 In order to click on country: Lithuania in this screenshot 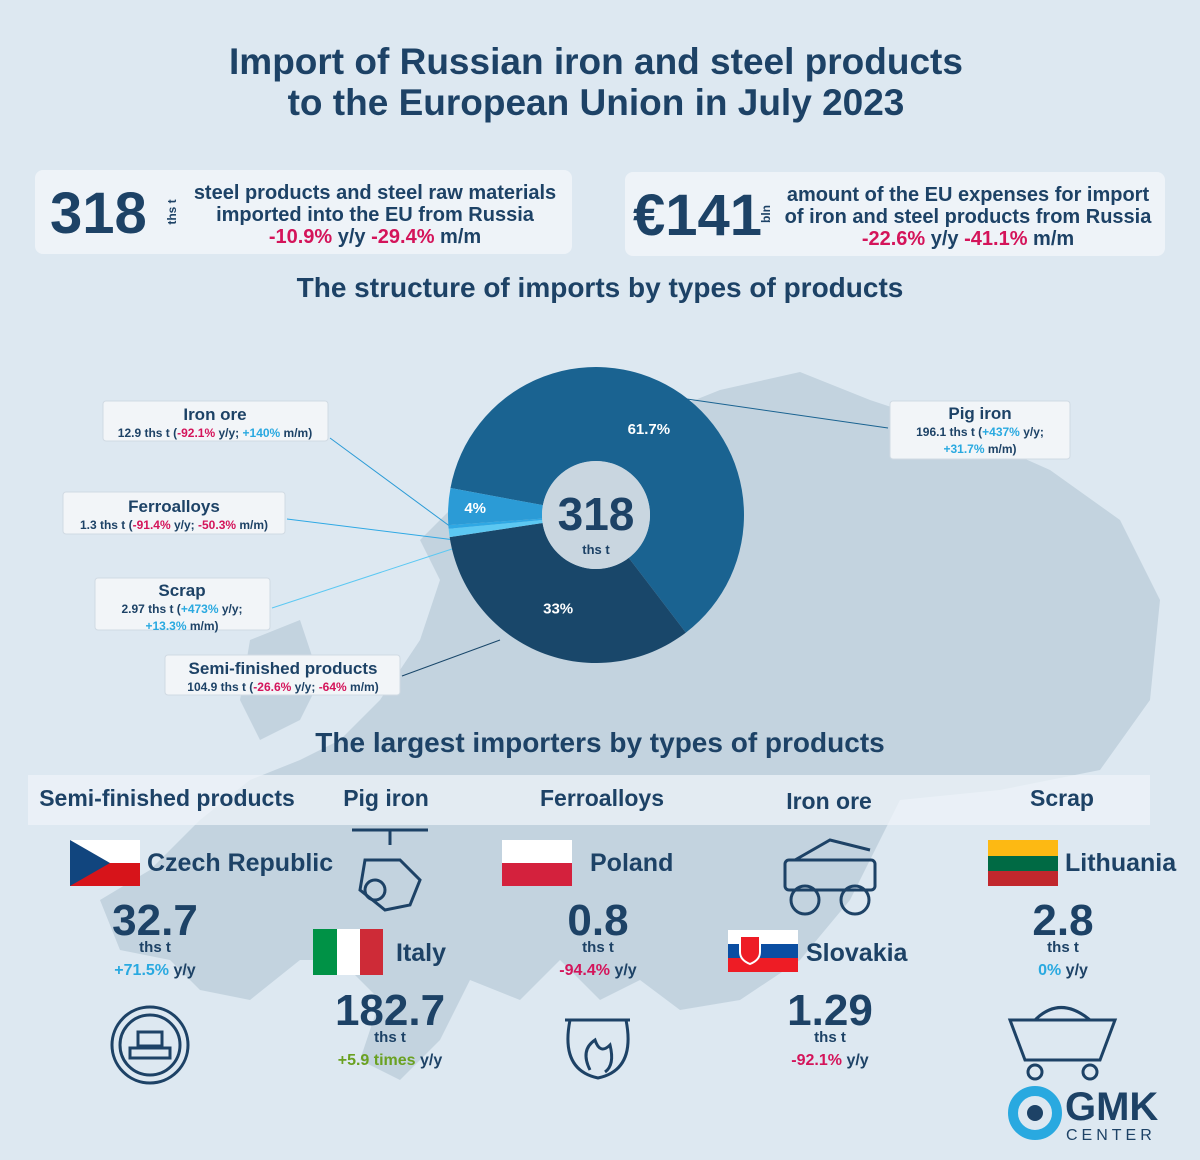, I will do `click(1121, 863)`.